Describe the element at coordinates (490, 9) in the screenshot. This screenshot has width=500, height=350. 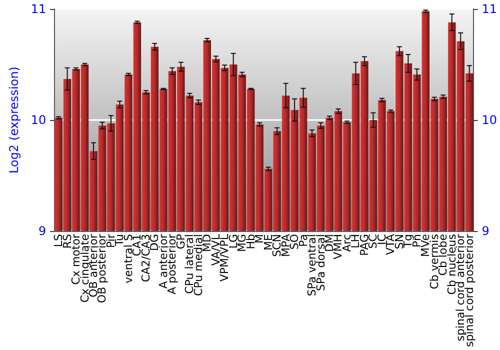
I see `y2-tick-label: 11` at that location.